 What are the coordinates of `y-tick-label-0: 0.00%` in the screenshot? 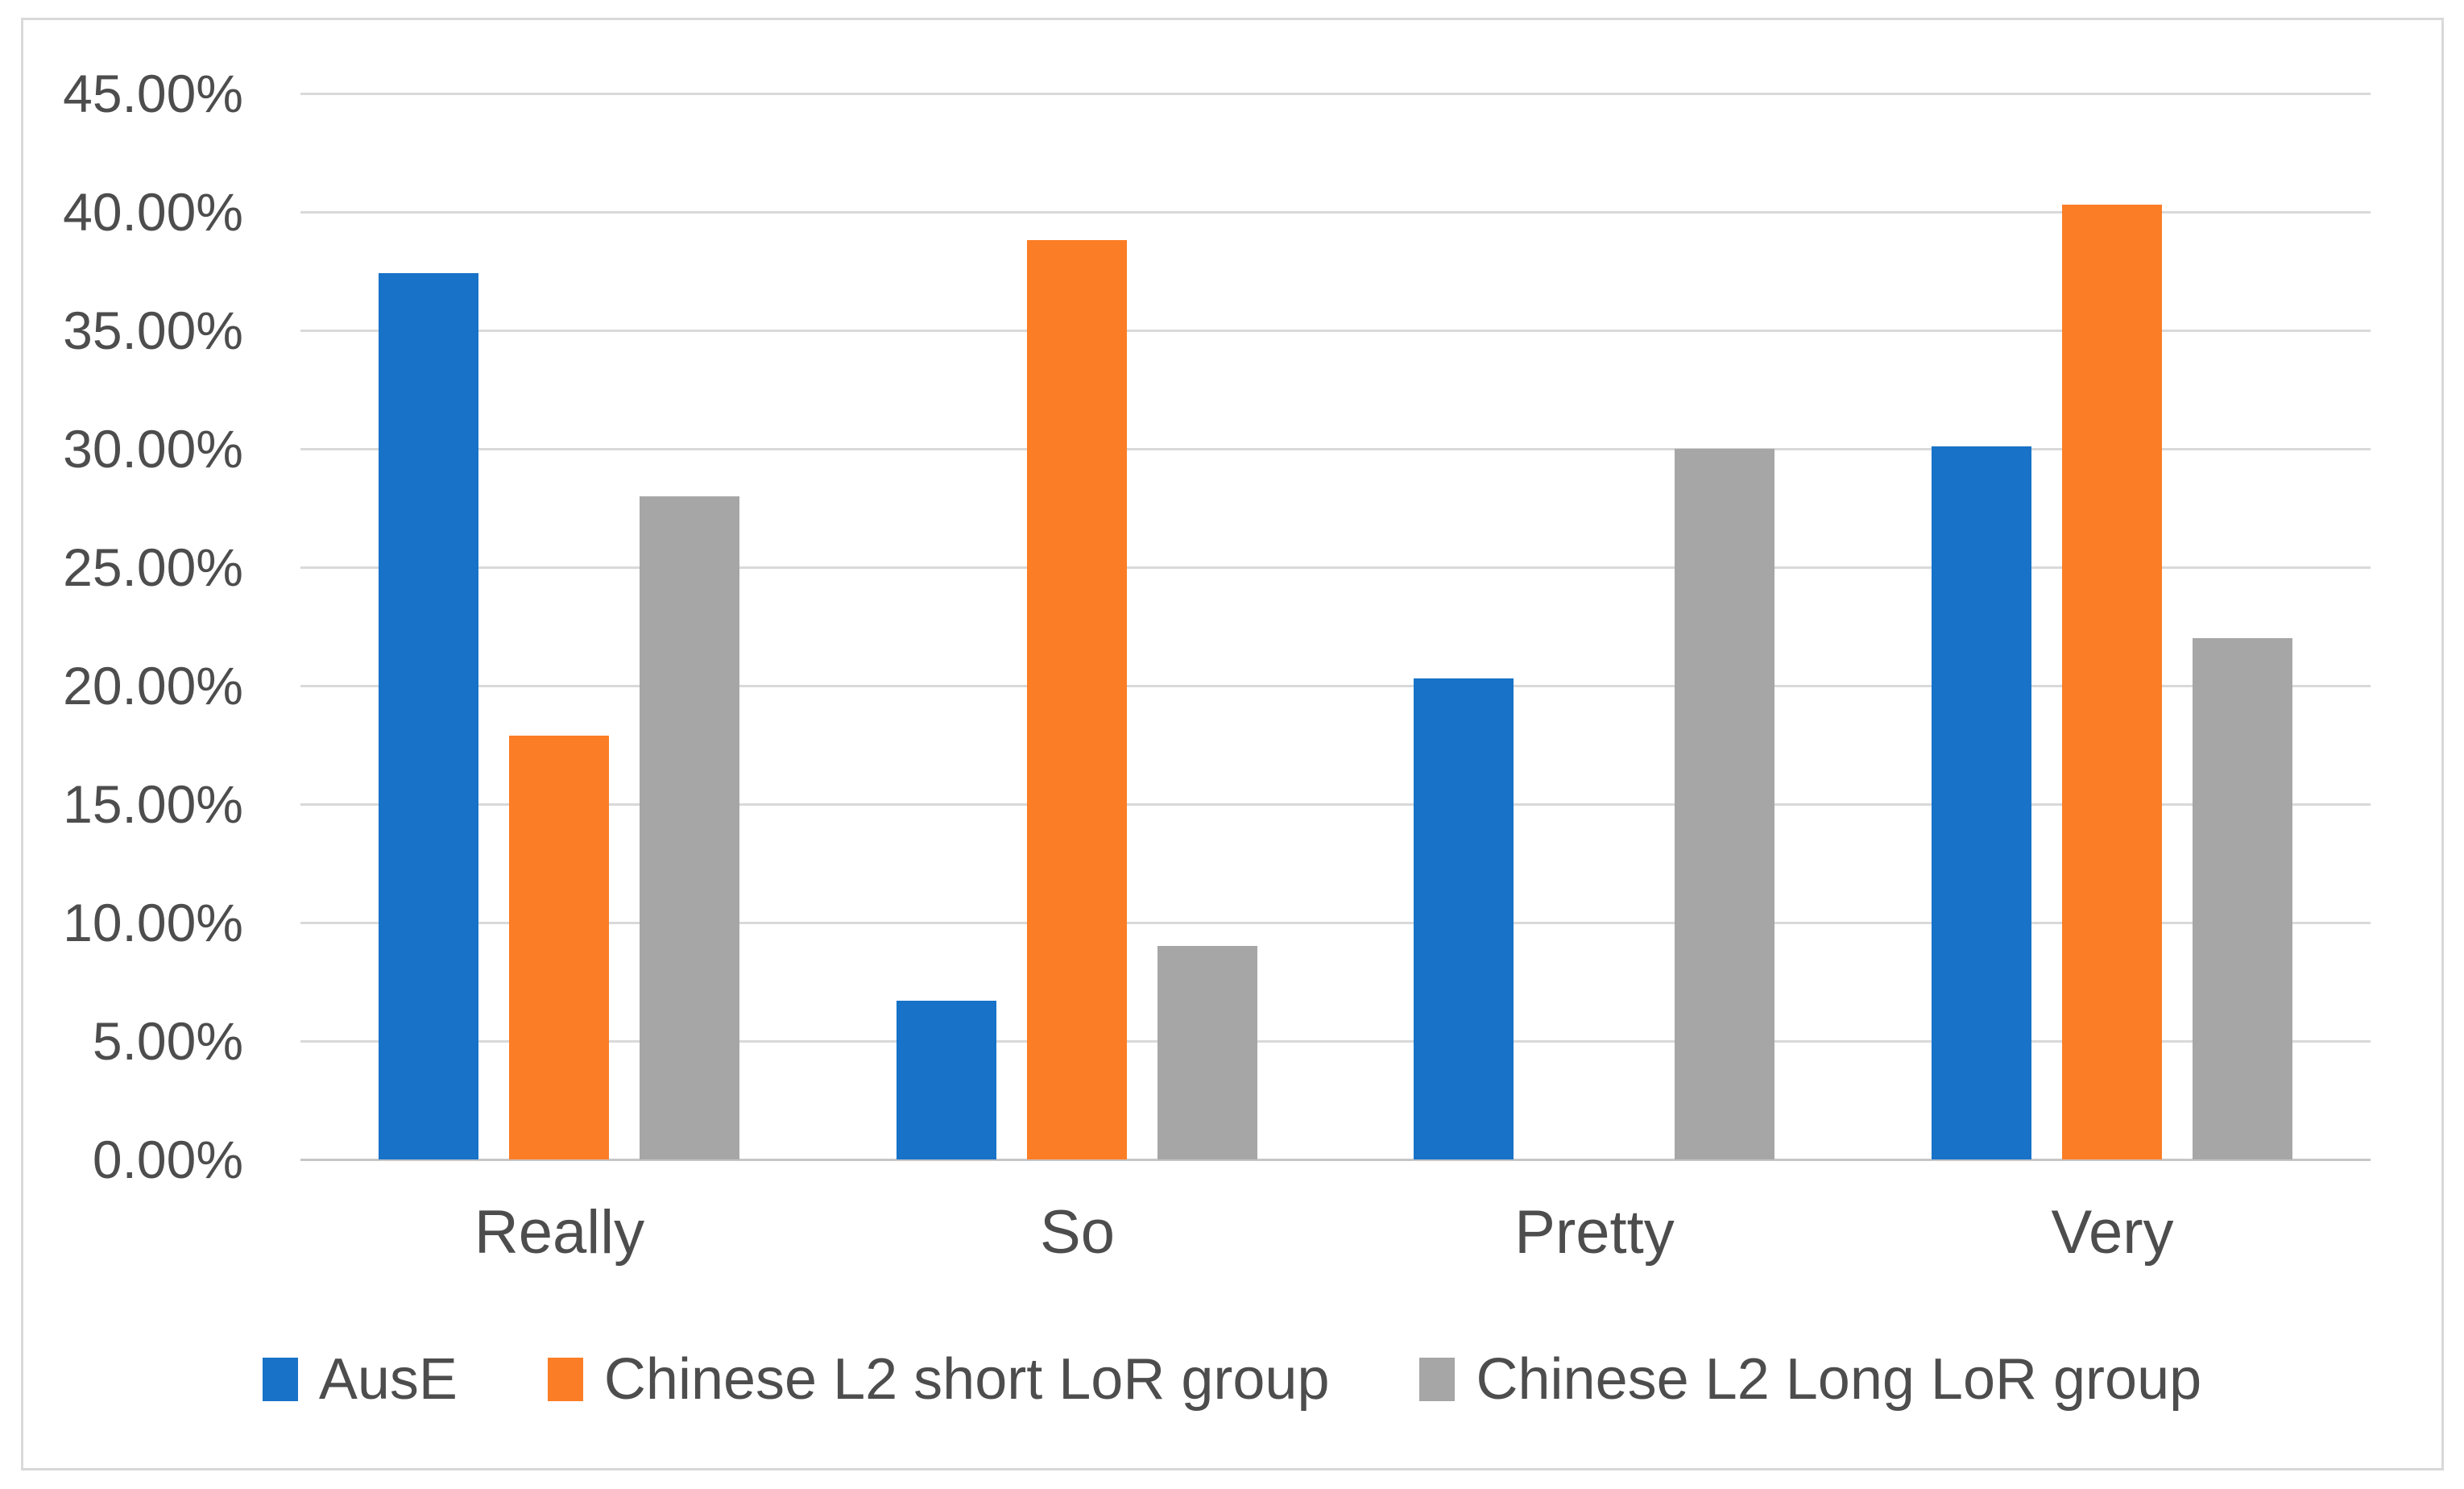 It's located at (167, 1159).